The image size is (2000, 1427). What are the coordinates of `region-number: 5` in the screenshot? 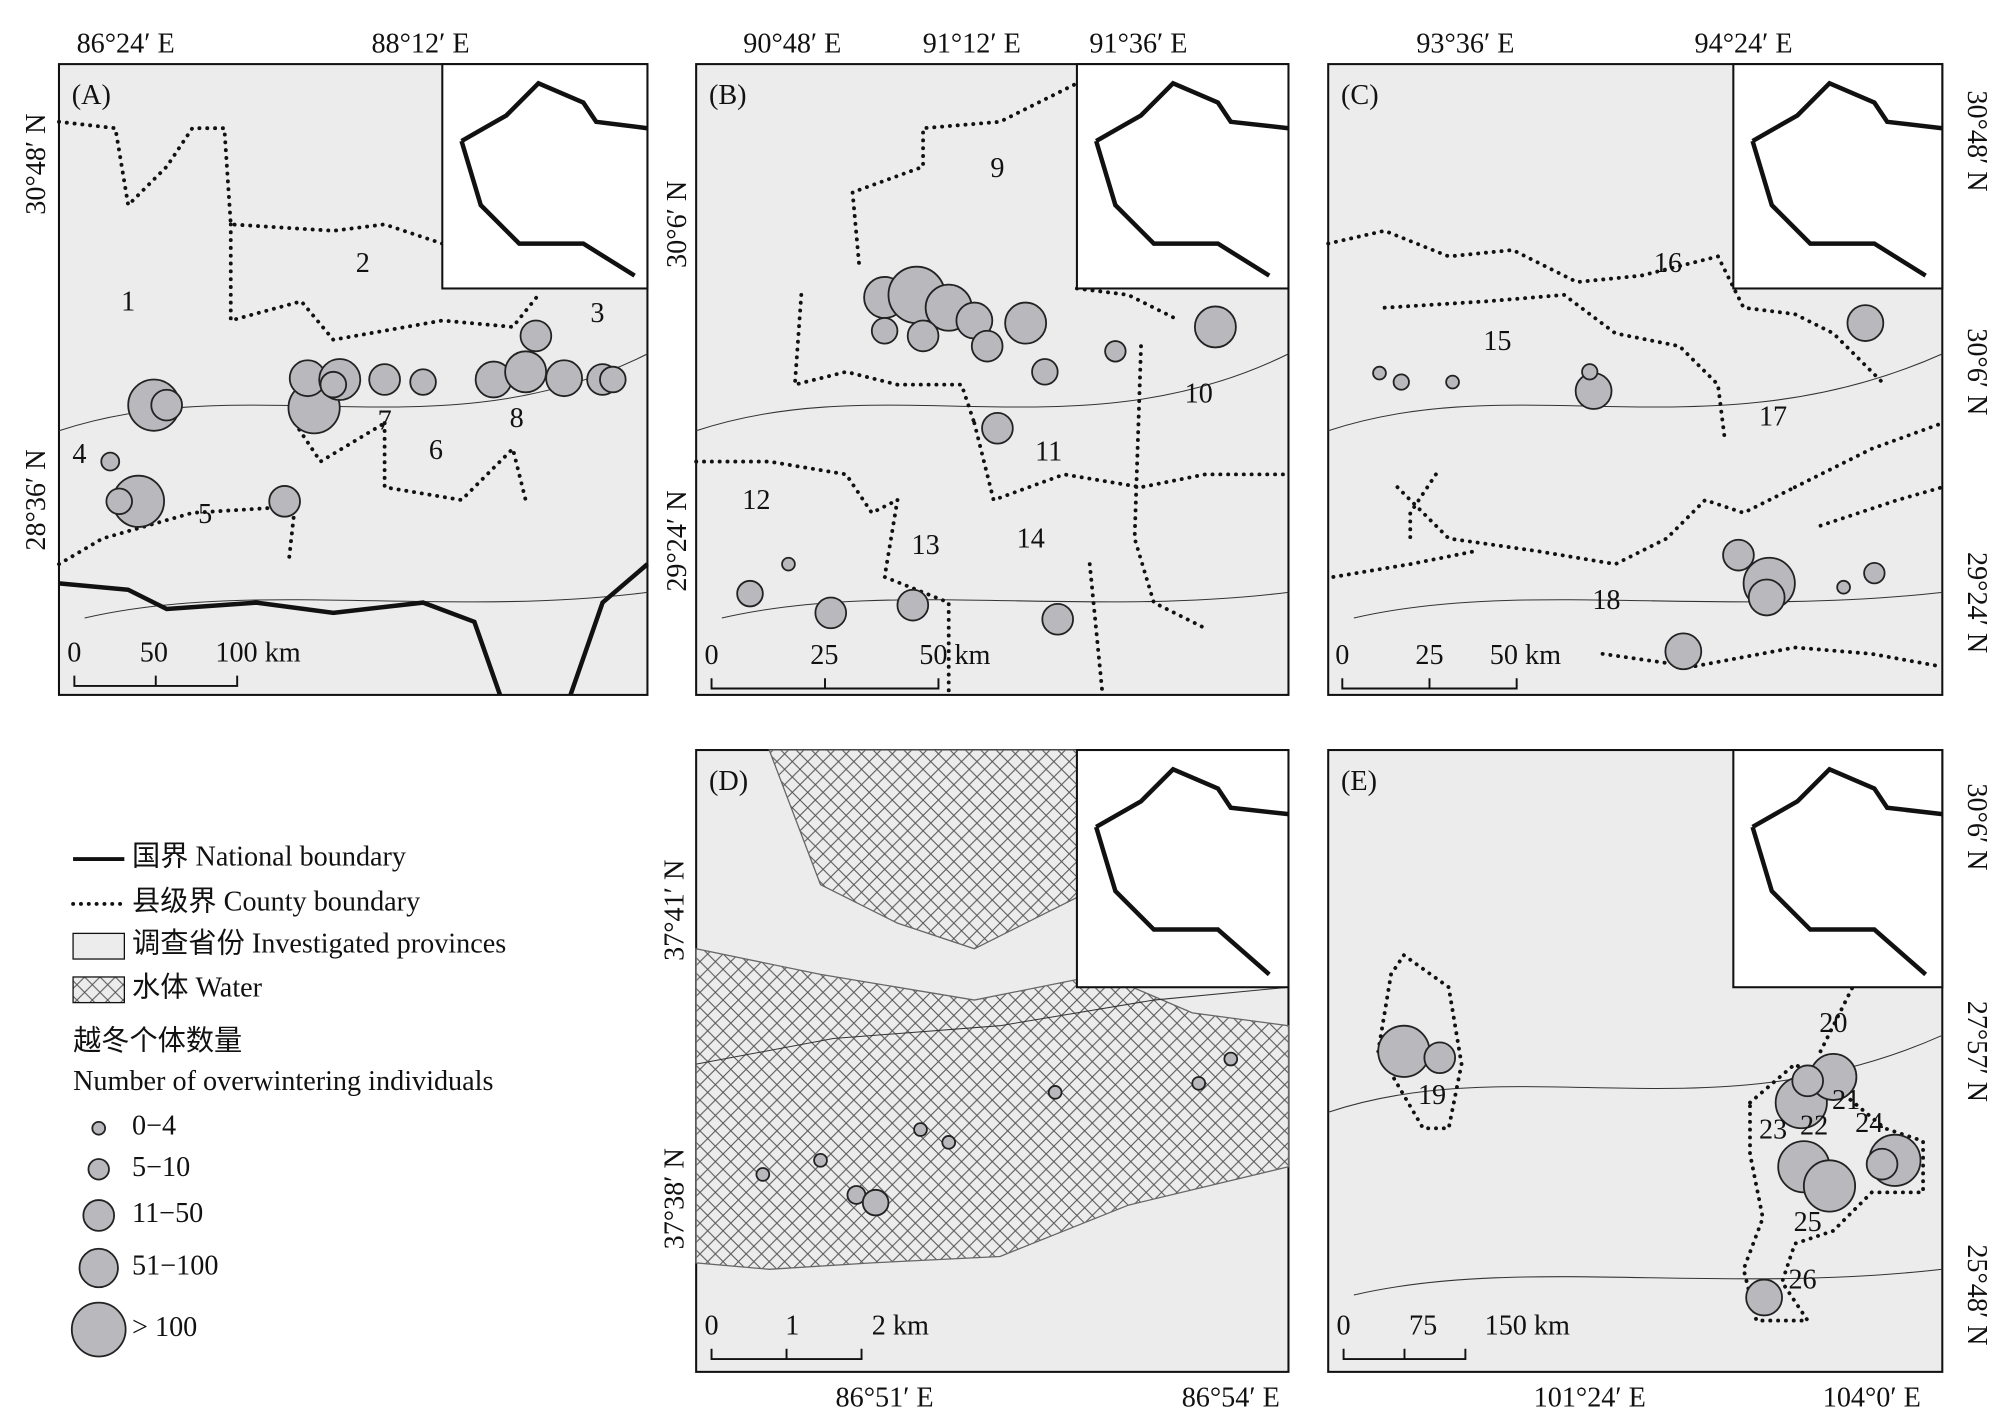 It's located at (205, 514).